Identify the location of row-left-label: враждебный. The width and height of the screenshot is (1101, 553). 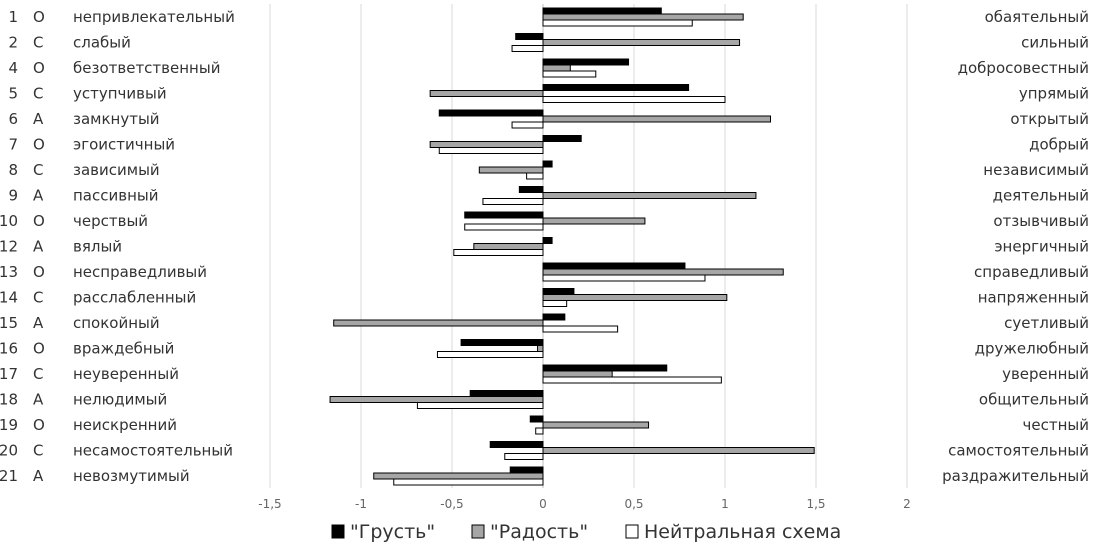
(123, 349).